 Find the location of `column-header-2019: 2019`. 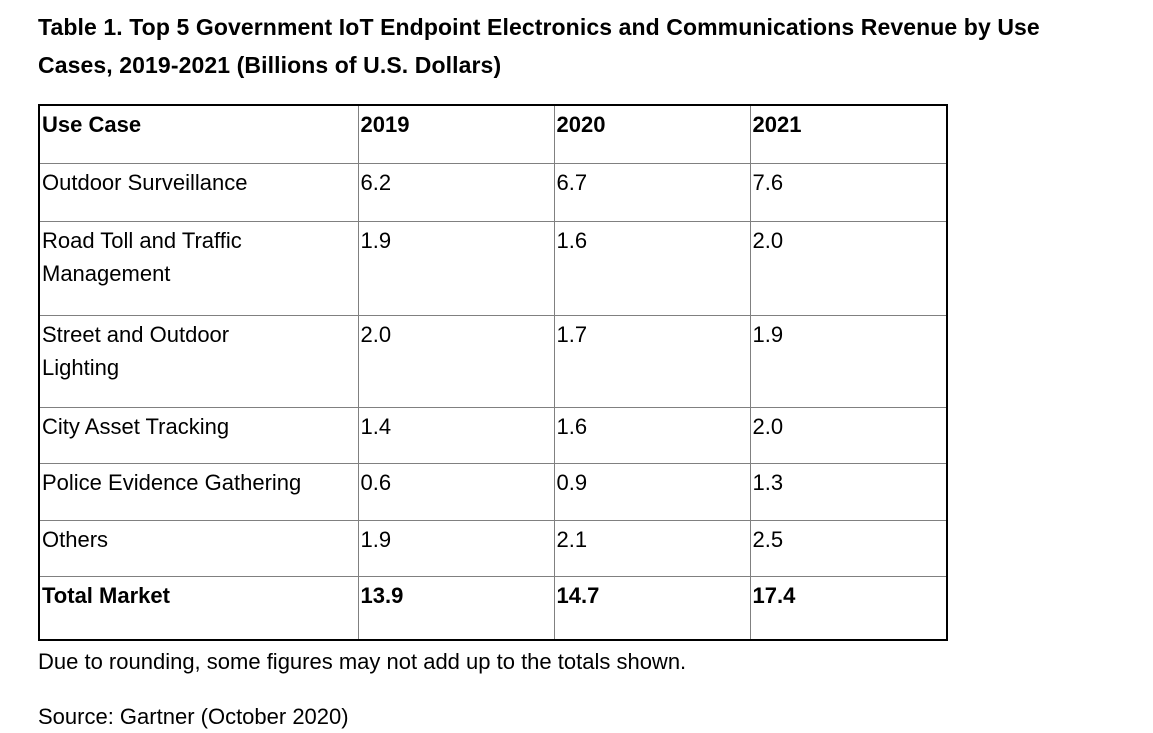

column-header-2019: 2019 is located at coordinates (456, 134).